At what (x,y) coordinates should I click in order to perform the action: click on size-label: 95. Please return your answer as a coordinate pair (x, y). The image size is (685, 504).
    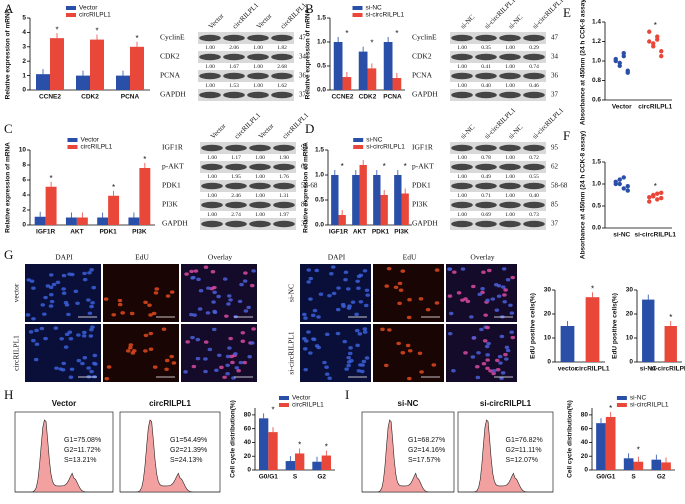
    Looking at the image, I should click on (305, 148).